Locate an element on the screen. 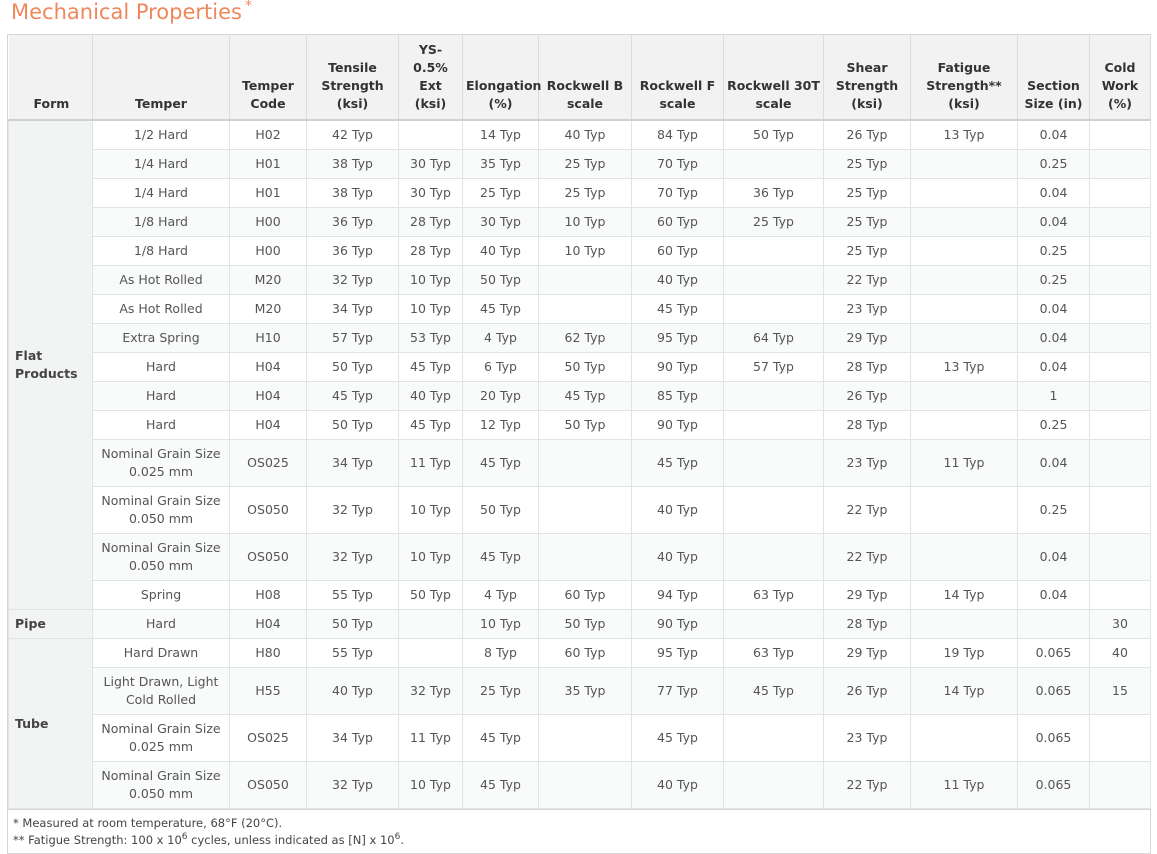  temper-cell: Nominal Grain Size 0.025 mm is located at coordinates (161, 463).